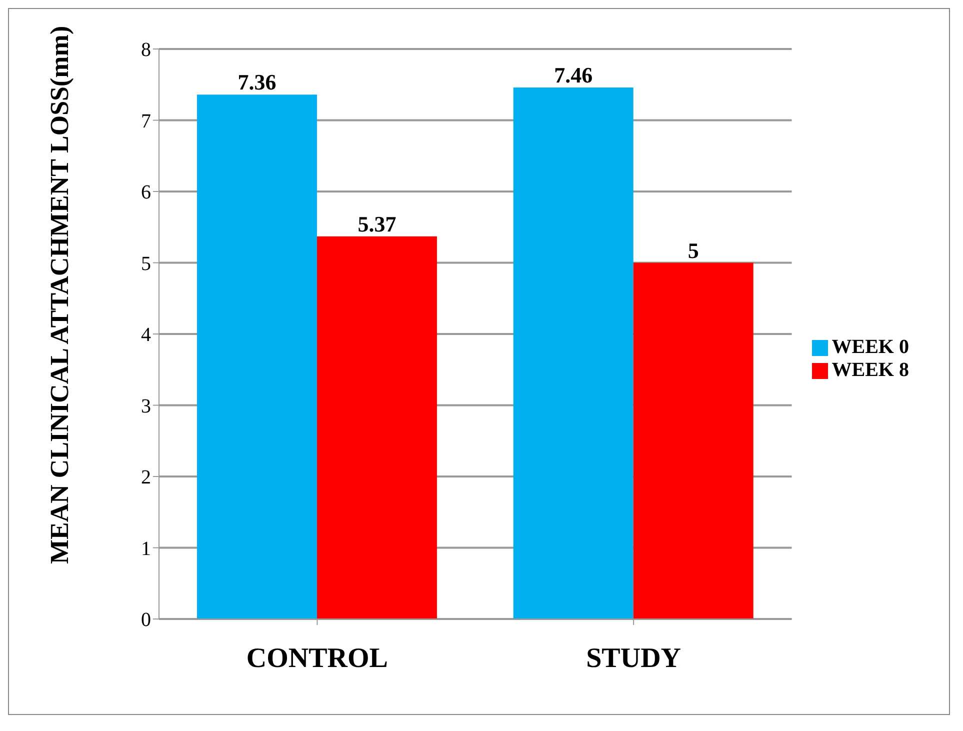 The width and height of the screenshot is (963, 731). Describe the element at coordinates (634, 658) in the screenshot. I see `x-tick-label: STUDY` at that location.